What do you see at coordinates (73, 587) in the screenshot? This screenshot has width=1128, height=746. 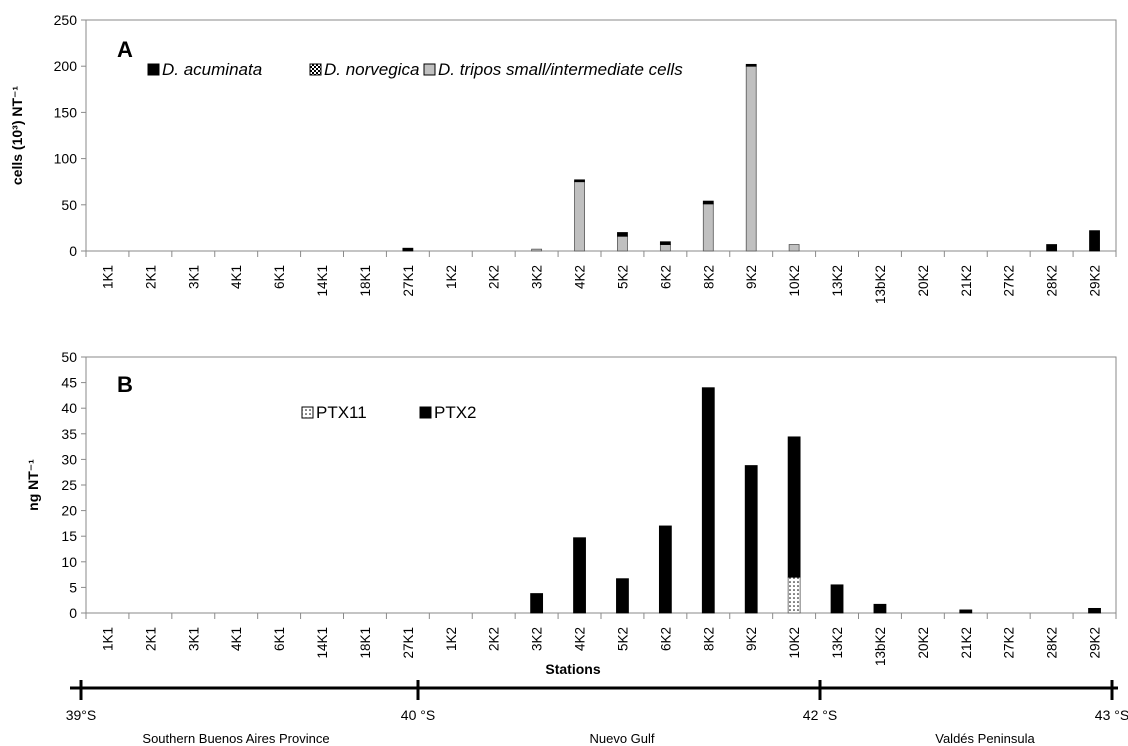 I see `y-tick-label: 5` at bounding box center [73, 587].